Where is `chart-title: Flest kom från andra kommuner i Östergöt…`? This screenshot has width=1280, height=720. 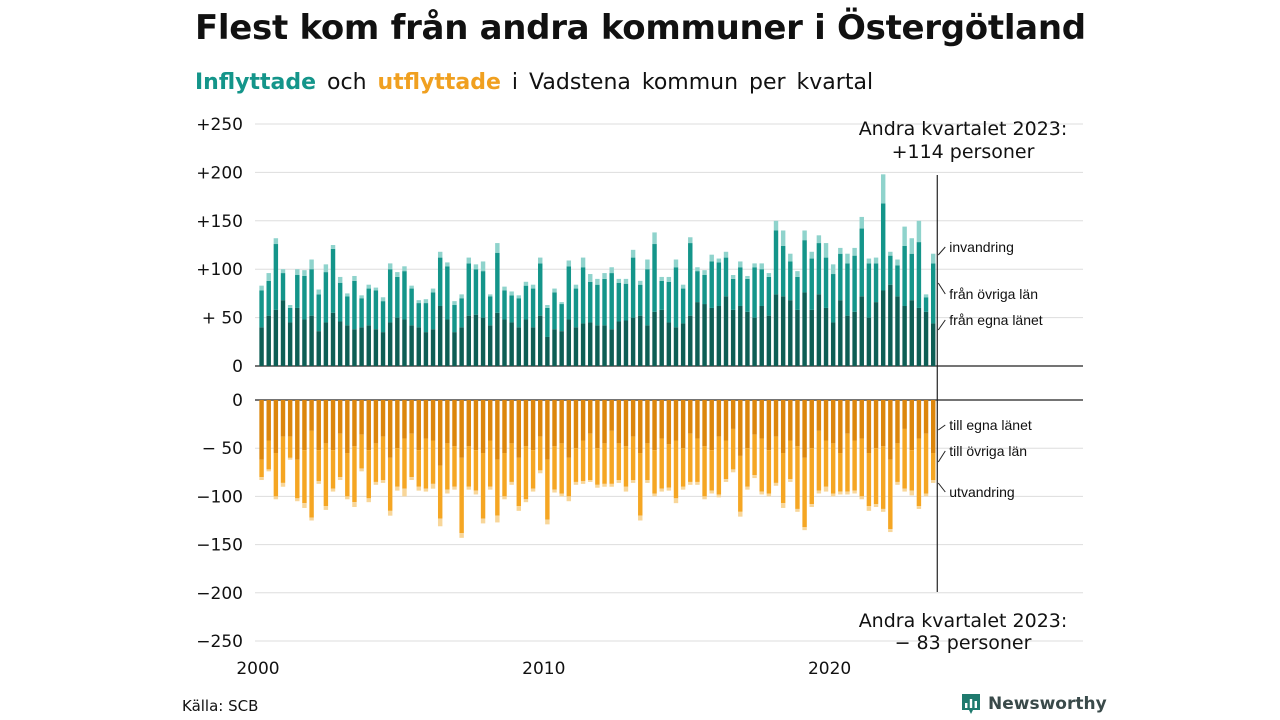
chart-title: Flest kom från andra kommuner i Östergöt… is located at coordinates (640, 28).